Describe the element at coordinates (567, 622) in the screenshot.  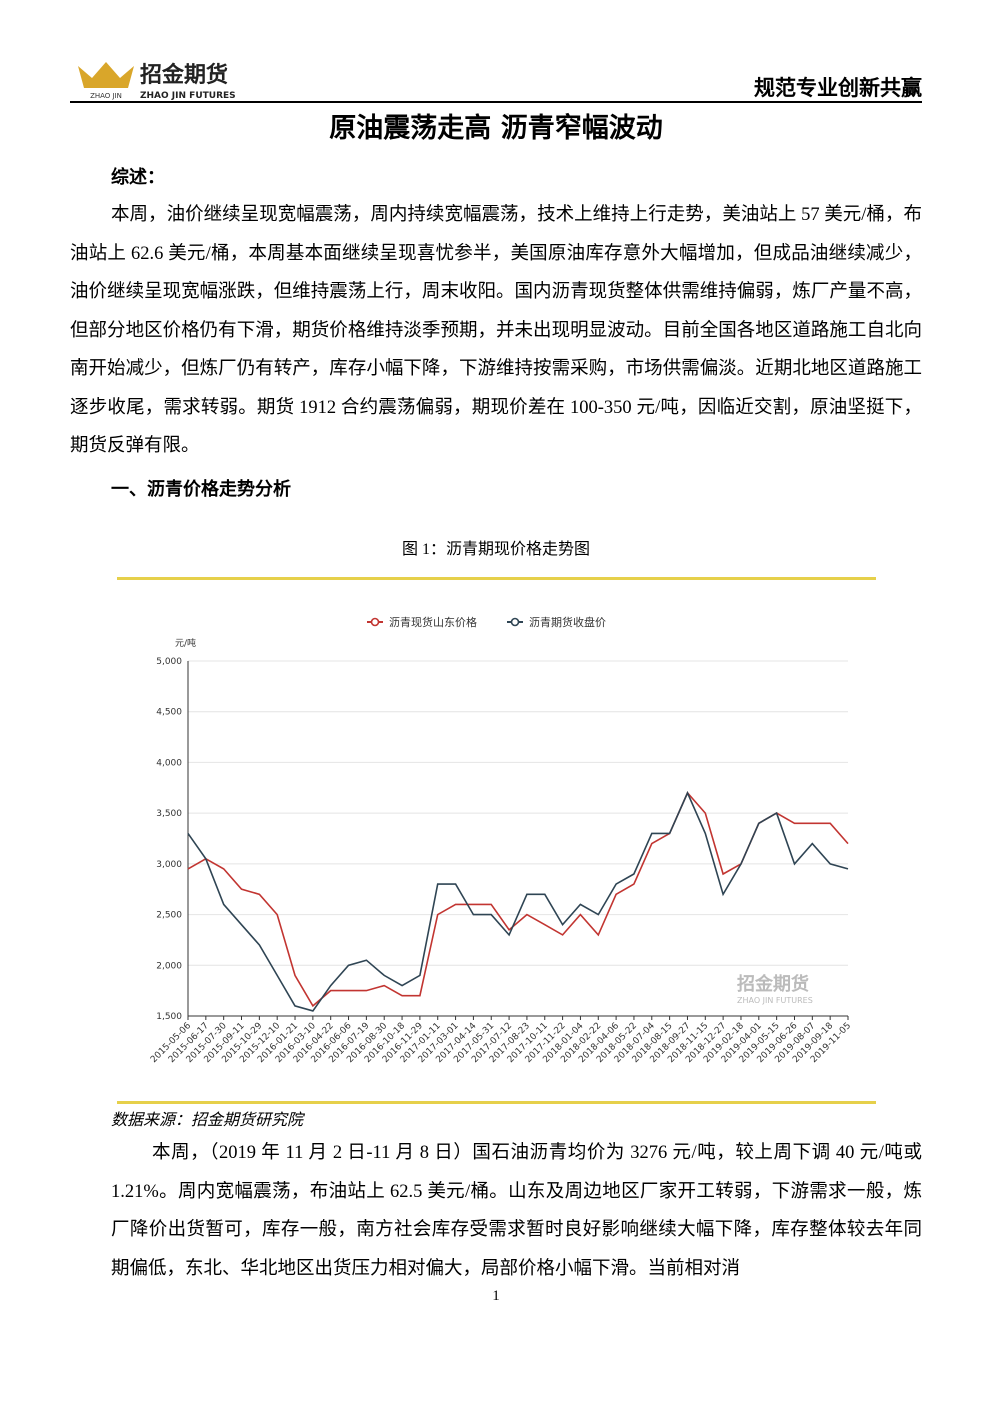
I see `legend-label: 沥青期货收盘价` at that location.